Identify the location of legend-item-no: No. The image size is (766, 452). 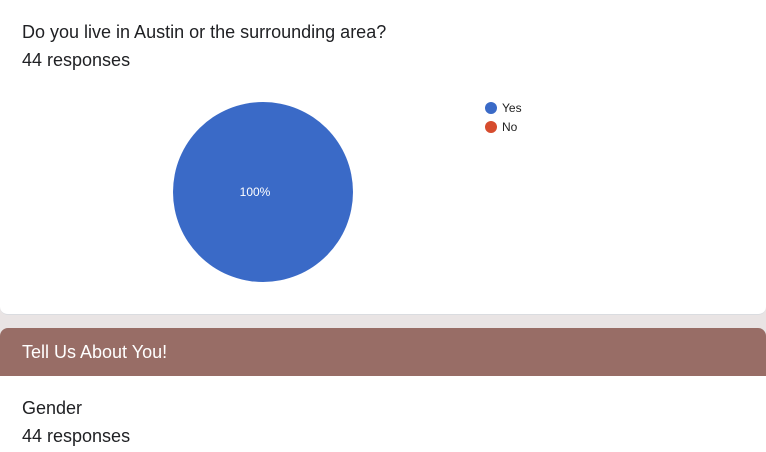
(501, 127).